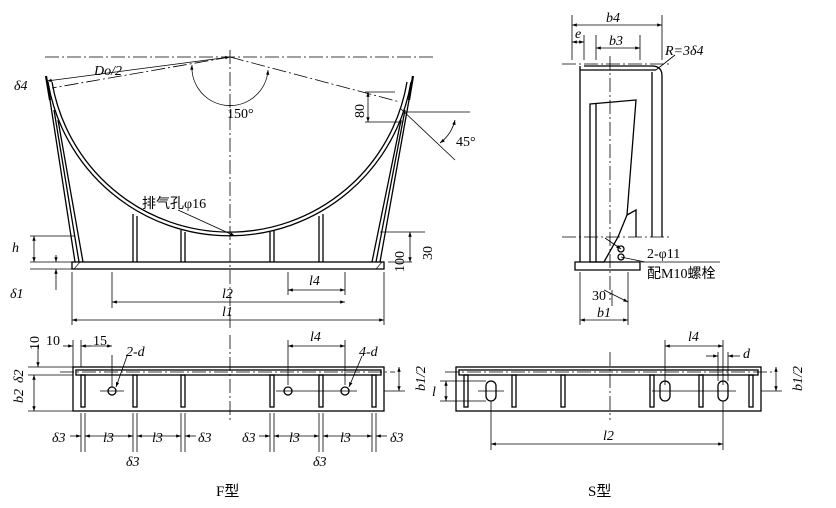 The height and width of the screenshot is (508, 836). Describe the element at coordinates (798, 378) in the screenshot. I see `label-s-b12: b1/2` at that location.